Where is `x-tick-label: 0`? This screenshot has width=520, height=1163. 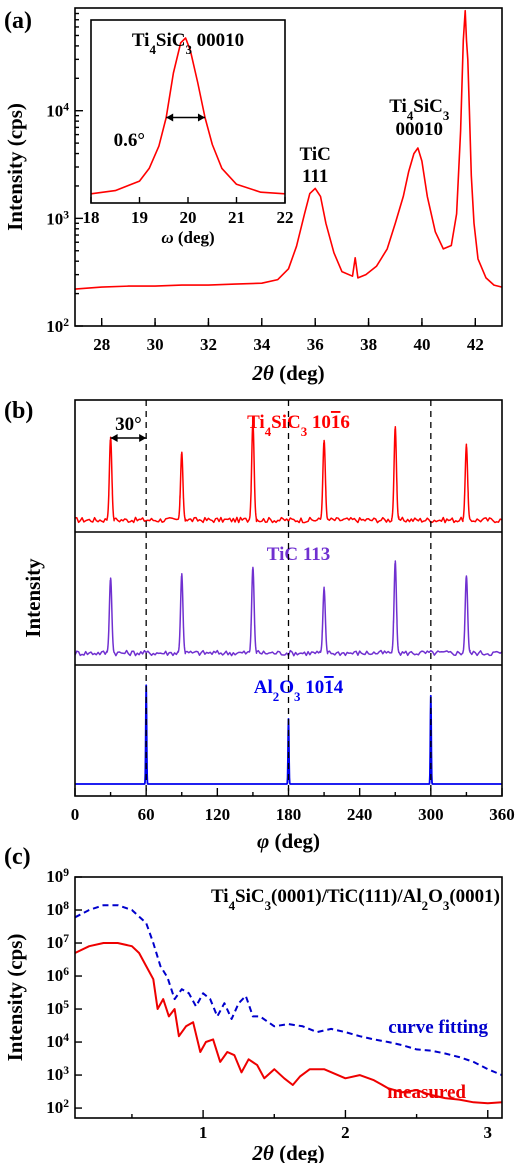
x-tick-label: 0 is located at coordinates (75, 814).